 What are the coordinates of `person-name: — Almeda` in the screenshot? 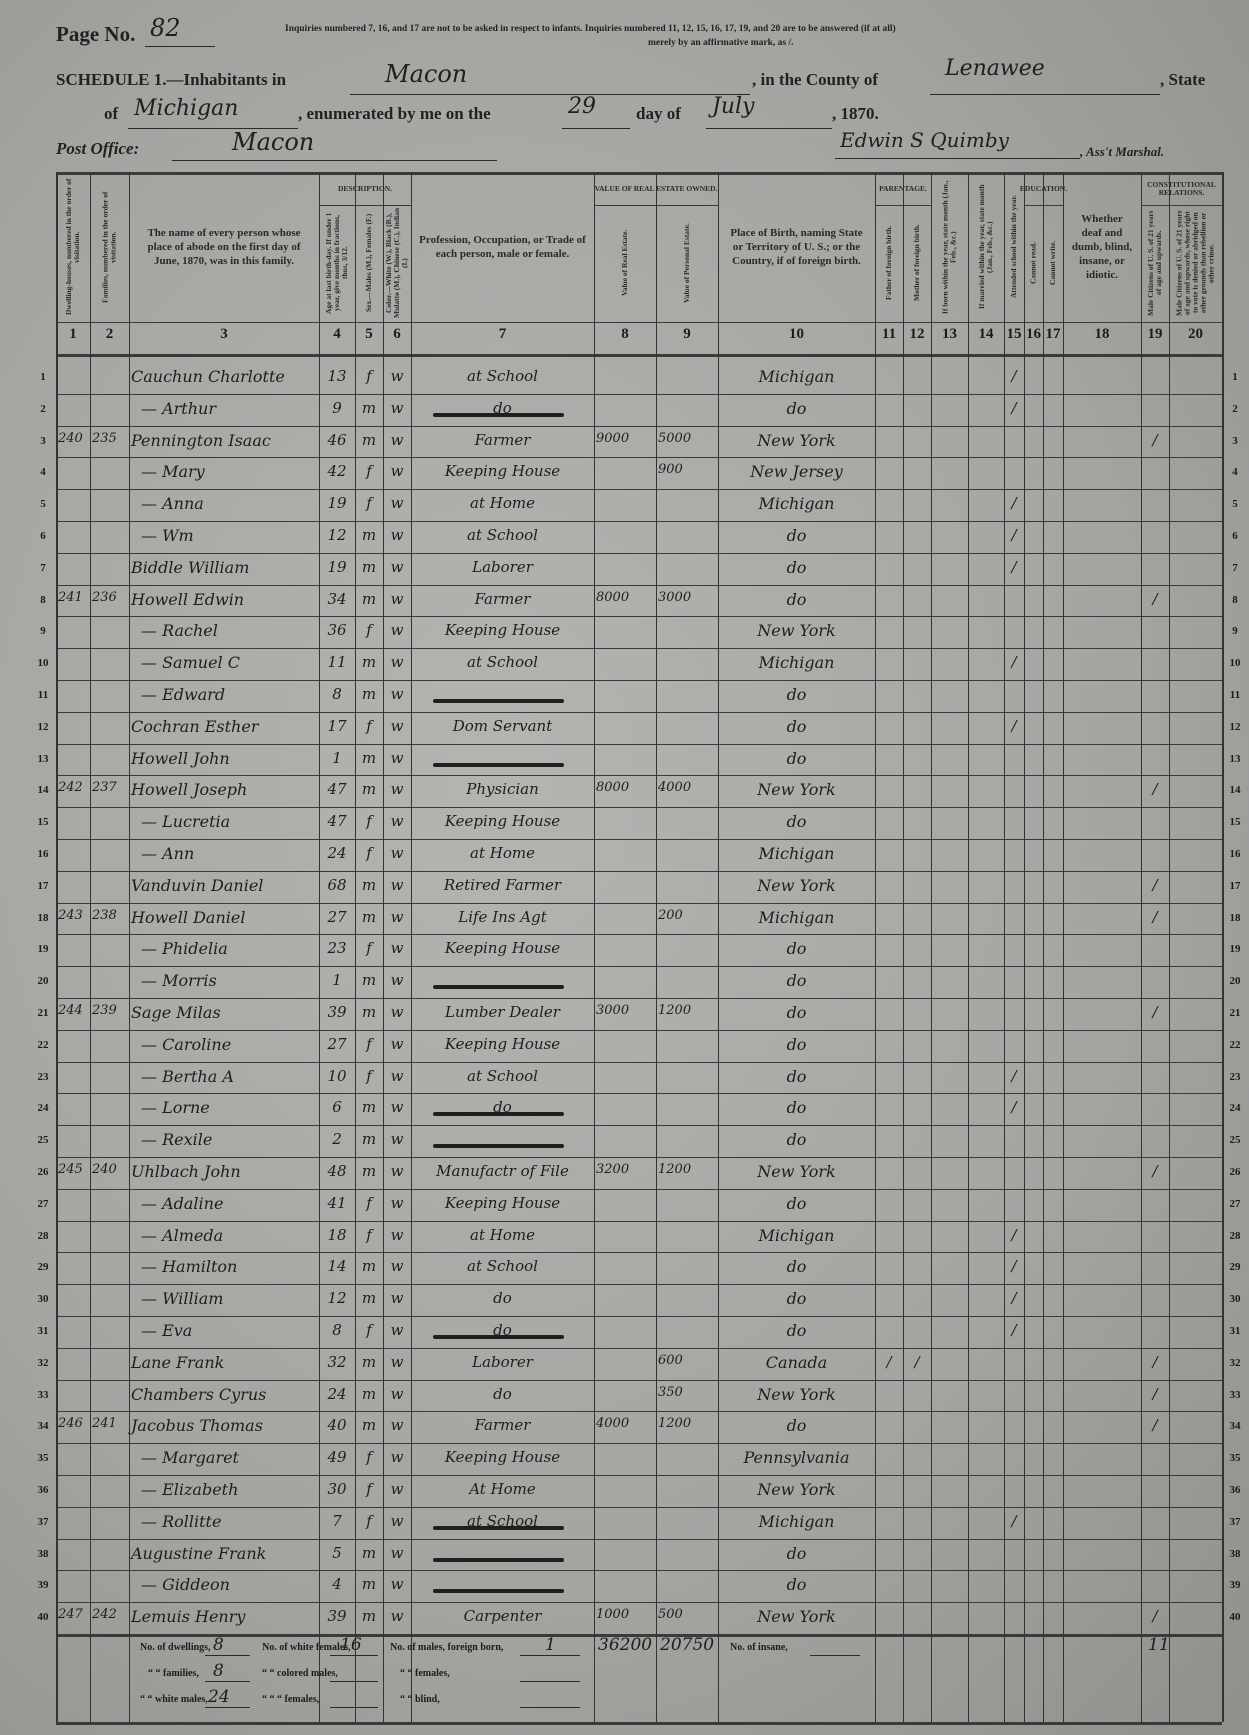 It's located at (182, 1235).